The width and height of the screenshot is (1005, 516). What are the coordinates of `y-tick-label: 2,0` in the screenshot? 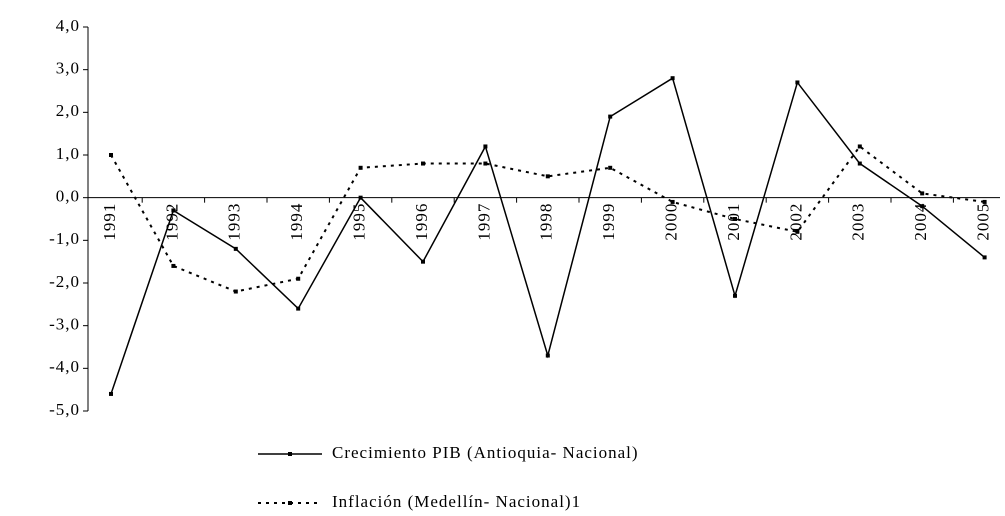 It's located at (68, 110).